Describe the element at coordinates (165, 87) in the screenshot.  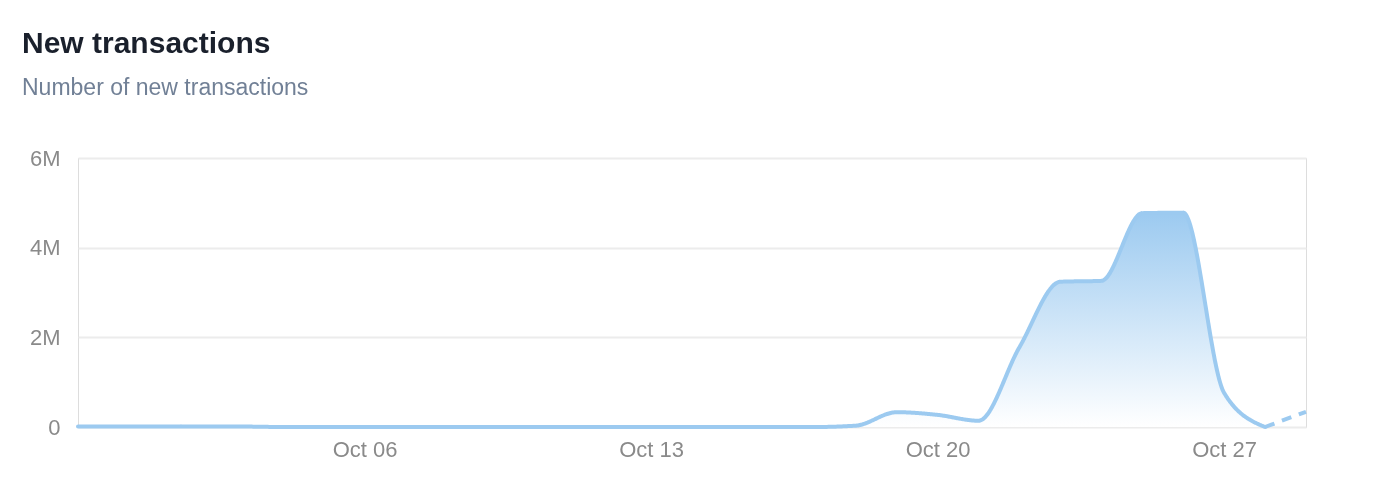
I see `chart-subtitle: Number of new transactions` at that location.